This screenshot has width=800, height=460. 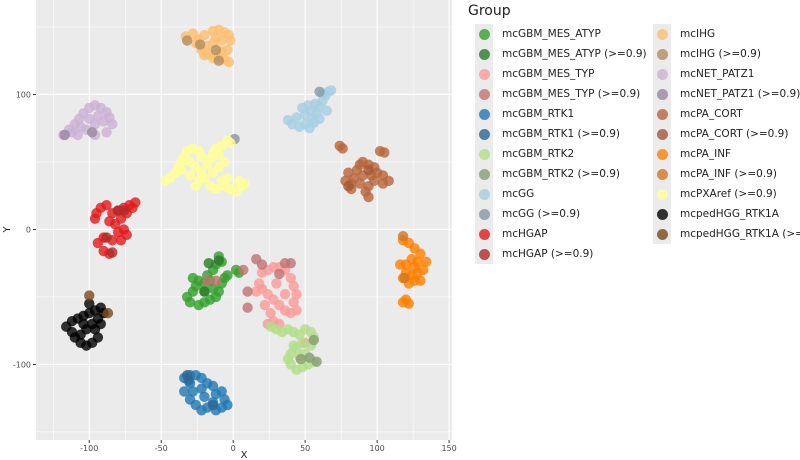 I want to click on y-tick-label: 100, so click(x=23, y=94).